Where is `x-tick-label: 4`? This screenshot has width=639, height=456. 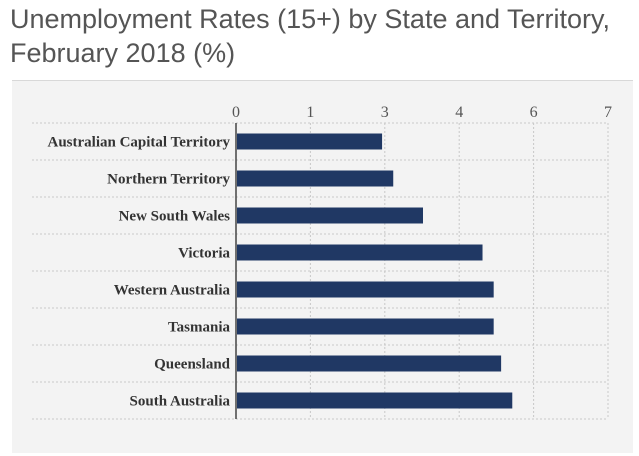
x-tick-label: 4 is located at coordinates (459, 112).